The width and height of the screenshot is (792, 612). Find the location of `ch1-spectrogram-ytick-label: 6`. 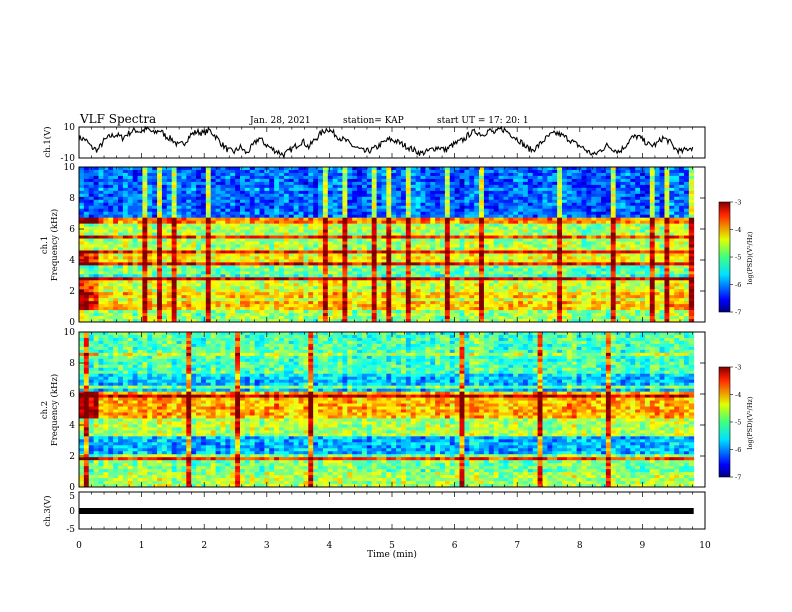

ch1-spectrogram-ytick-label: 6 is located at coordinates (72, 230).